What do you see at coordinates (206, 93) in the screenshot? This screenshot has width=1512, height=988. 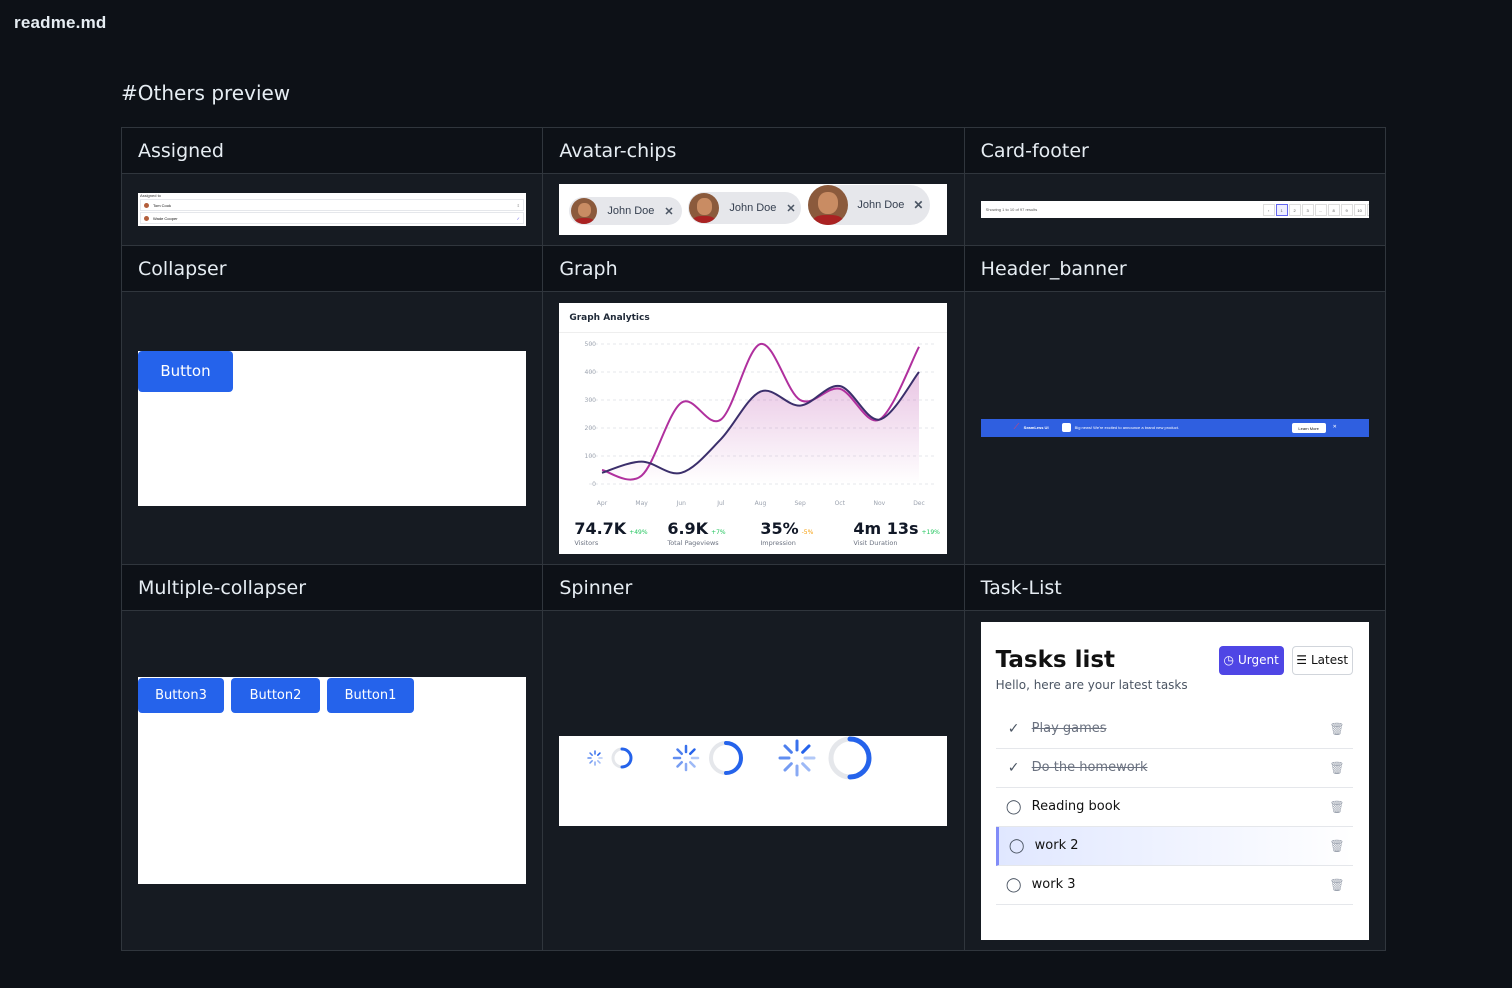 I see `section-heading: #Others preview` at bounding box center [206, 93].